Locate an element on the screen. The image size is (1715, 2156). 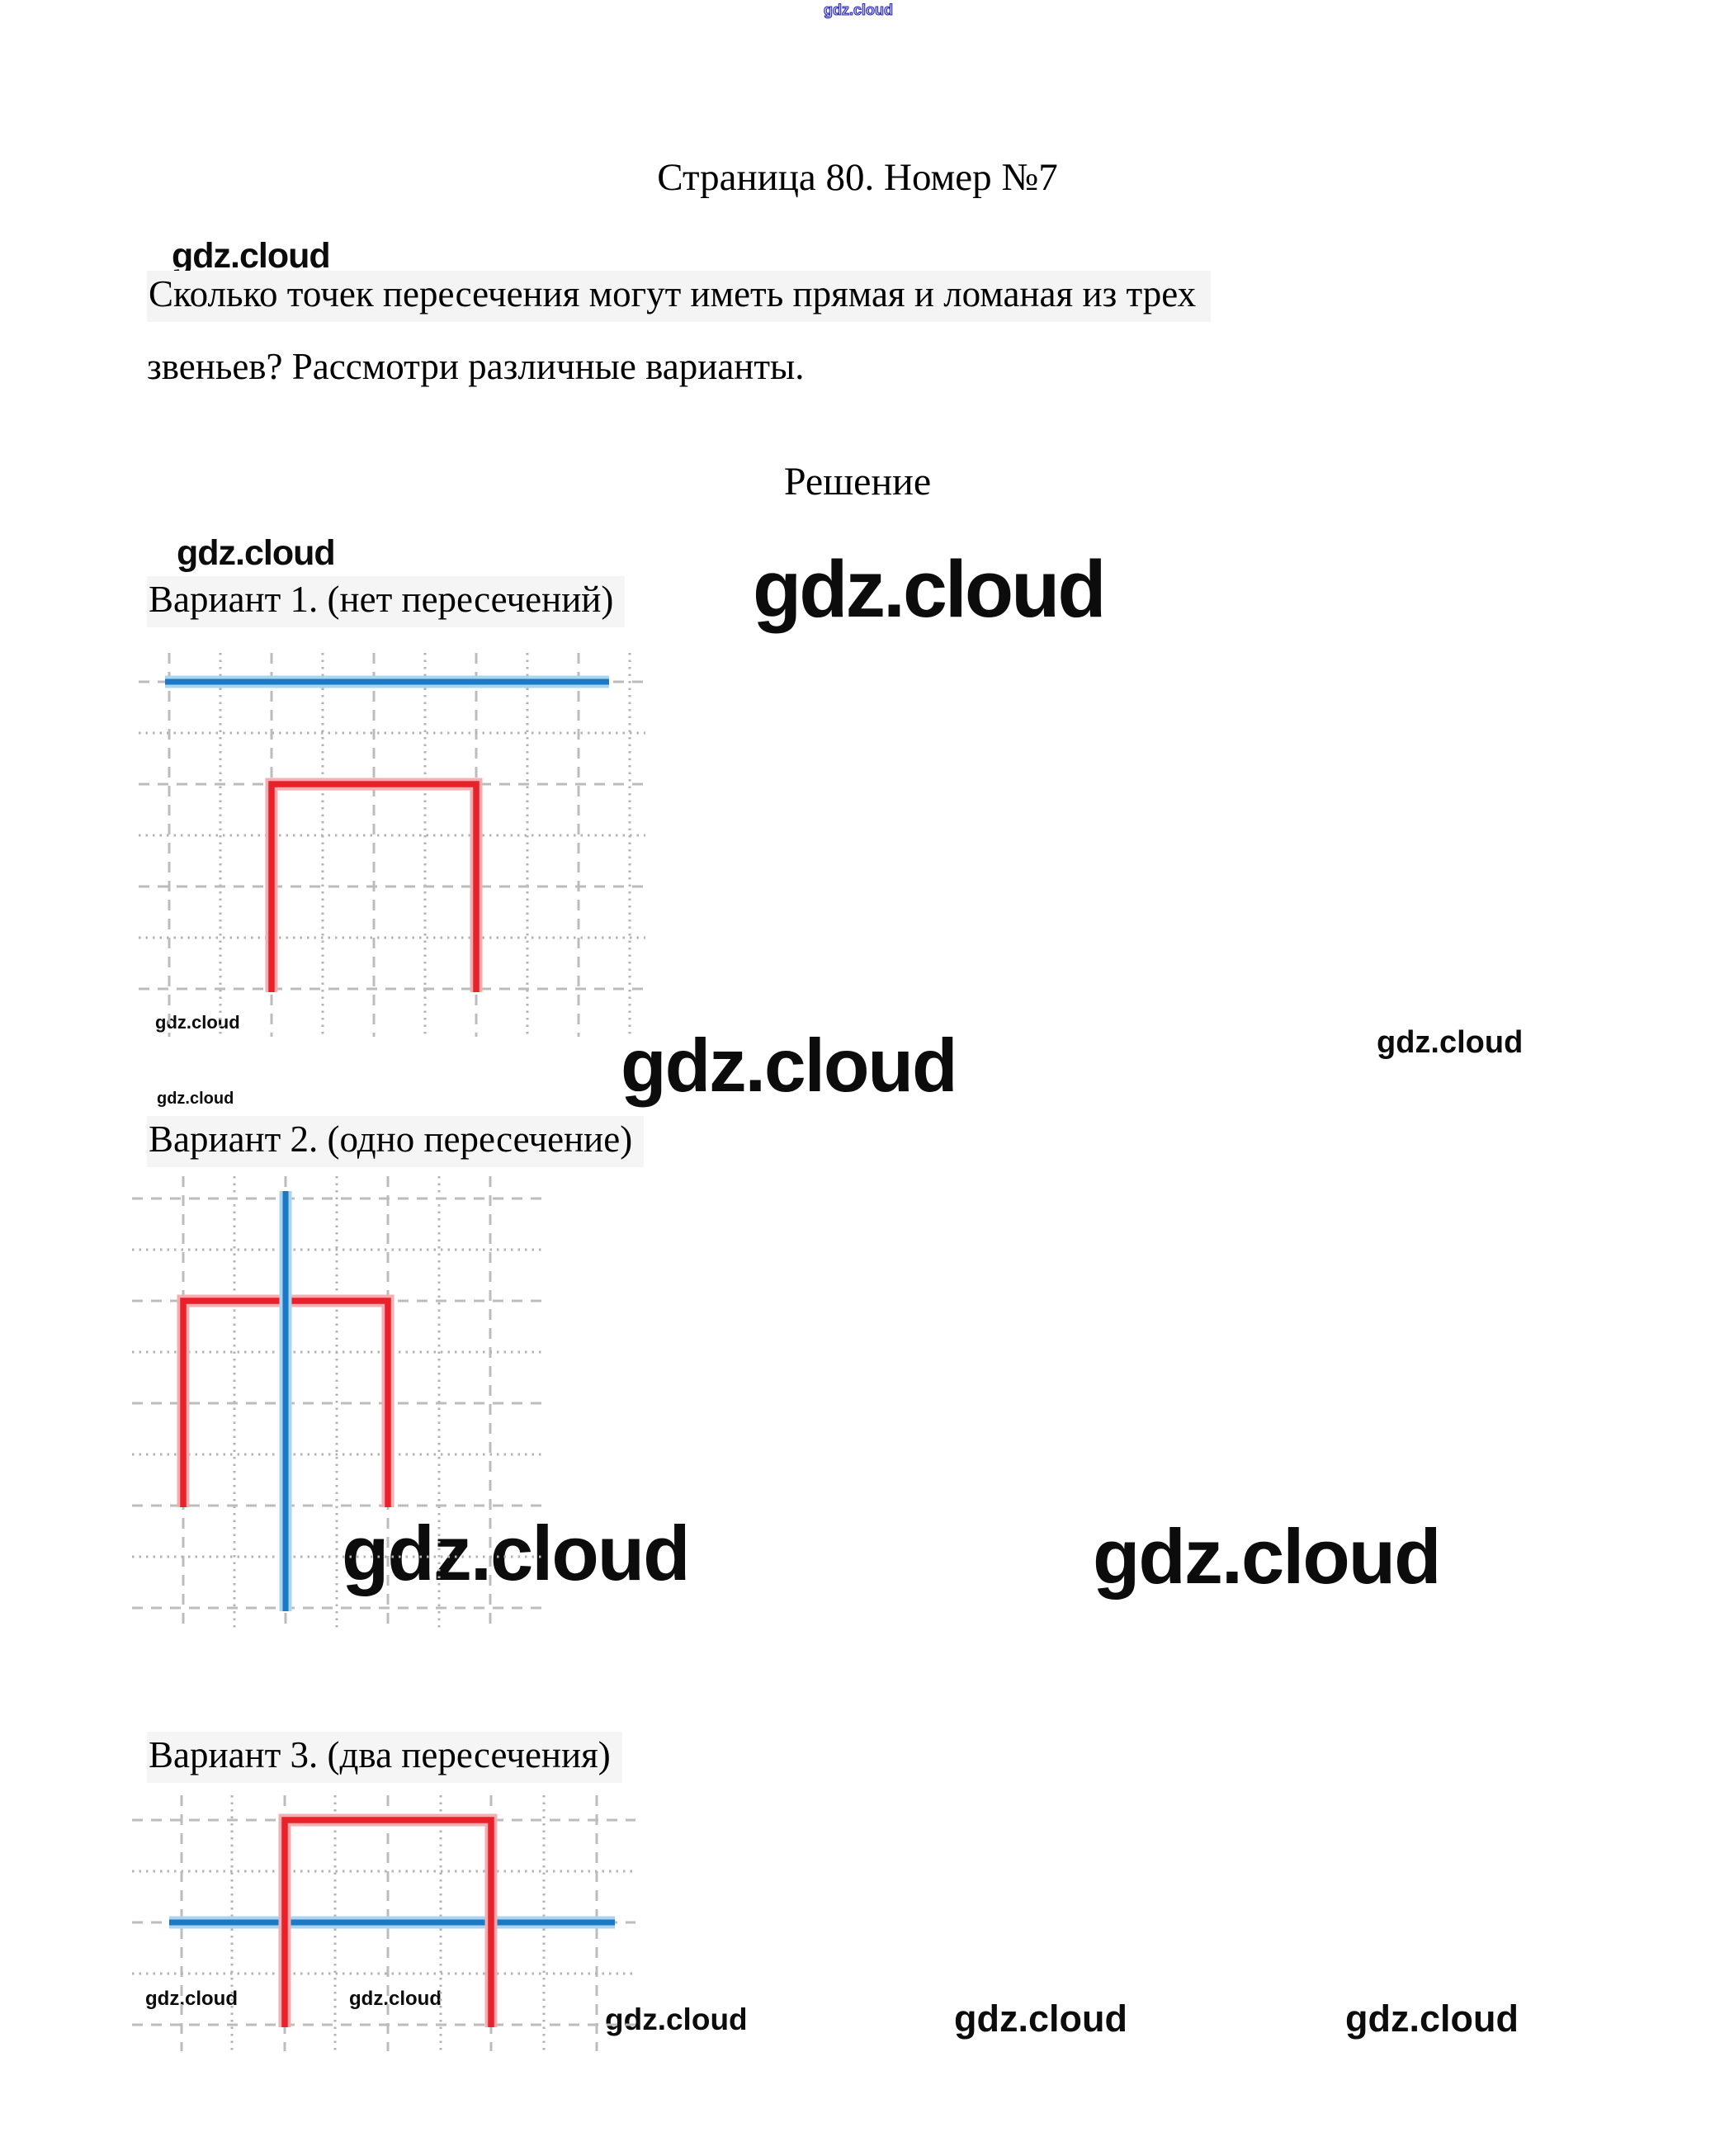
watermark-diagram3-inner-2: gdz.cloud is located at coordinates (395, 1999).